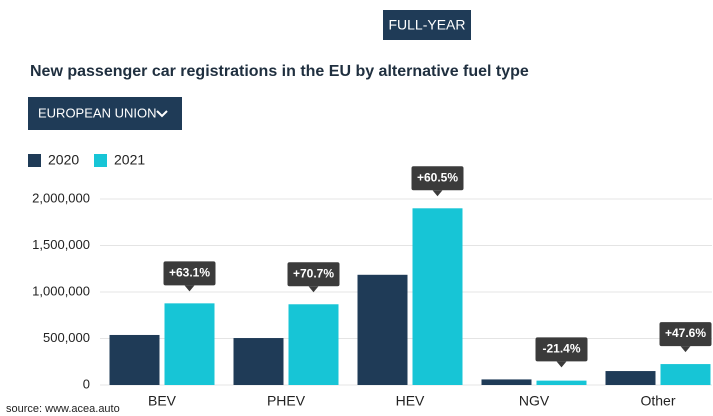  I want to click on annotation: +47.6%, so click(685, 333).